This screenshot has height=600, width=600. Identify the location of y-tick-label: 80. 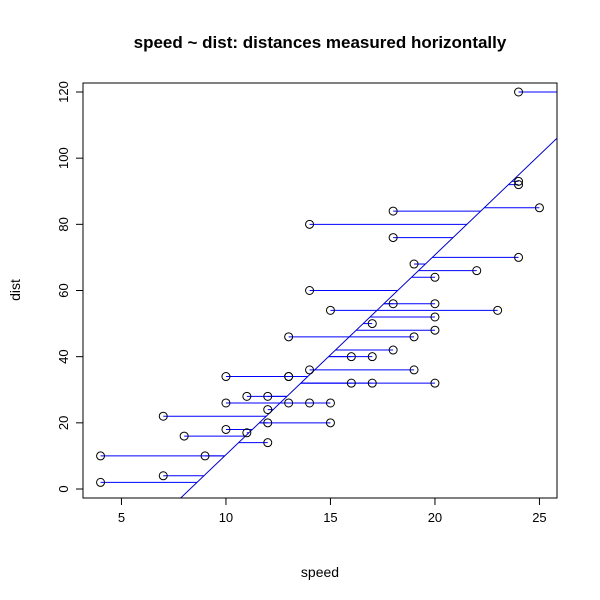
(63, 224).